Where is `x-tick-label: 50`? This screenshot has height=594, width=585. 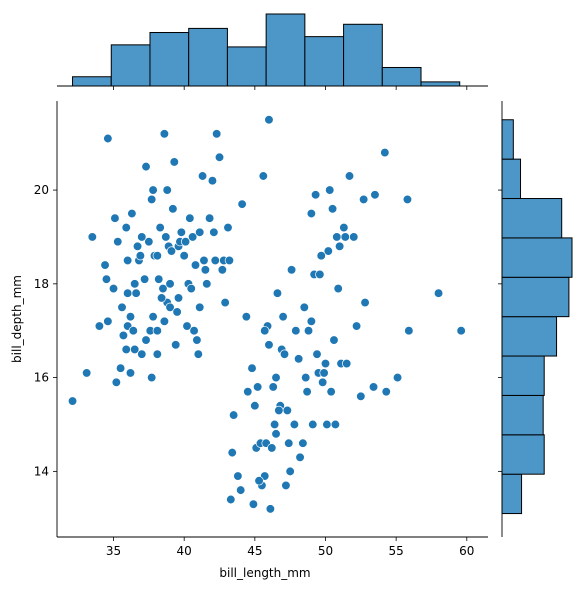 x-tick-label: 50 is located at coordinates (325, 551).